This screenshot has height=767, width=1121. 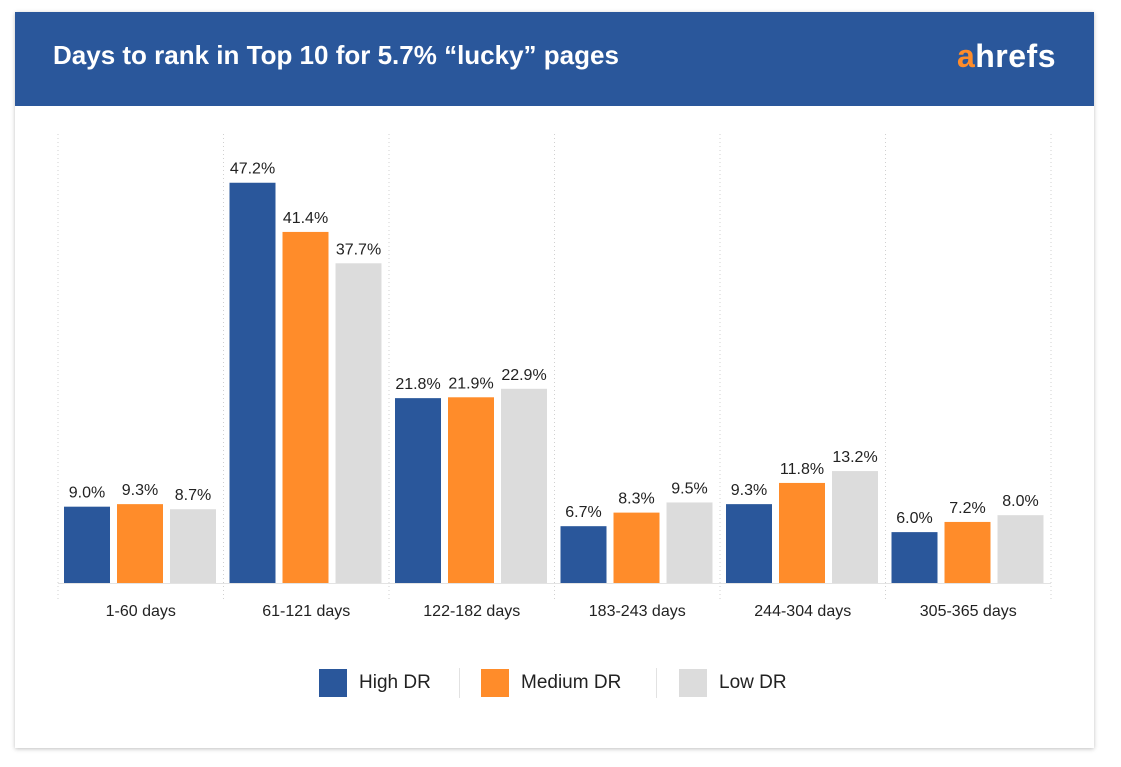 I want to click on data-label: 8.7%, so click(x=193, y=495).